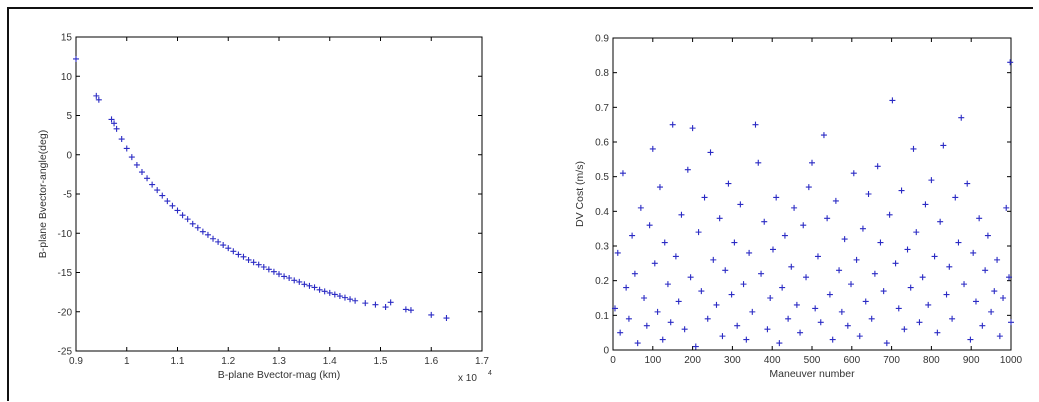  What do you see at coordinates (851, 360) in the screenshot?
I see `x-tick-label: 600` at bounding box center [851, 360].